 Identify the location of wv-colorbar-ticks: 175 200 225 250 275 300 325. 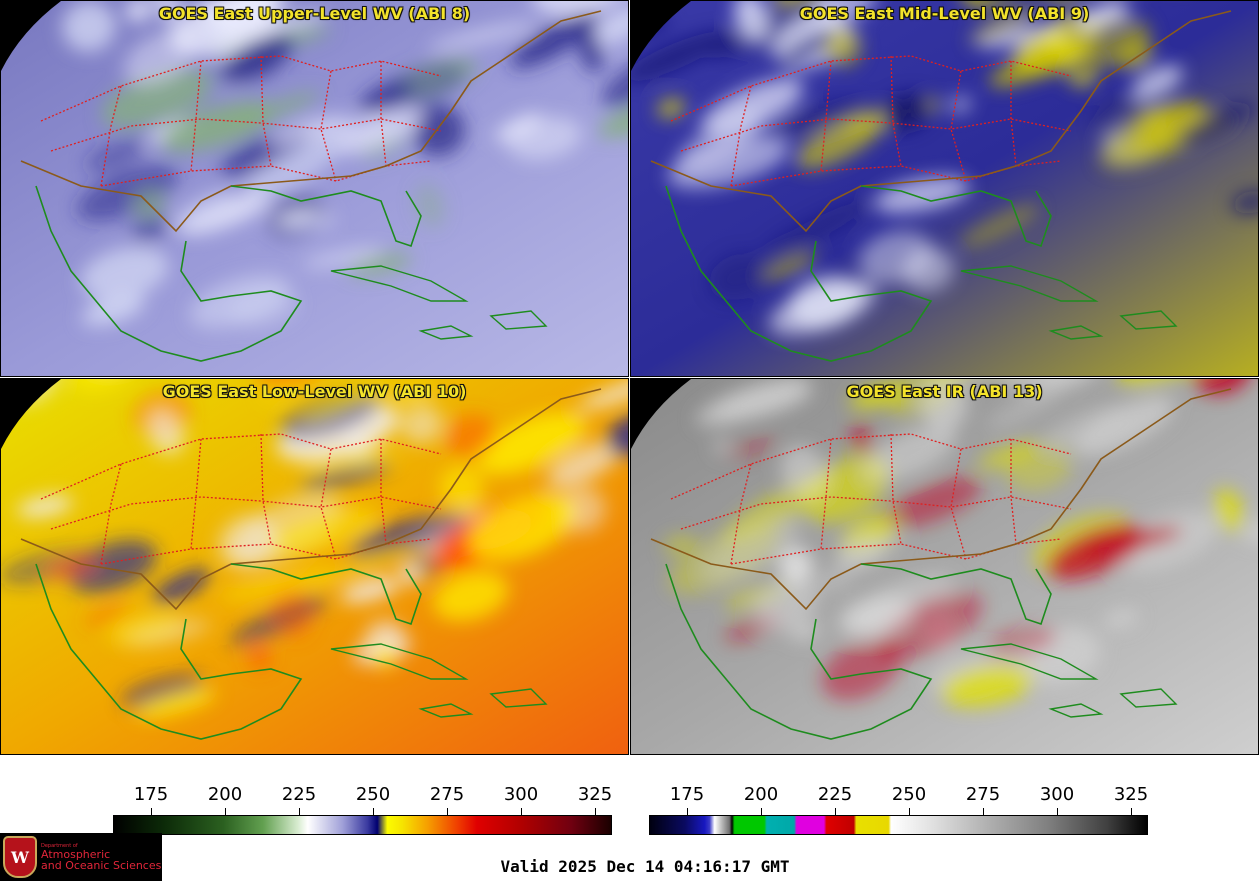
(363, 799).